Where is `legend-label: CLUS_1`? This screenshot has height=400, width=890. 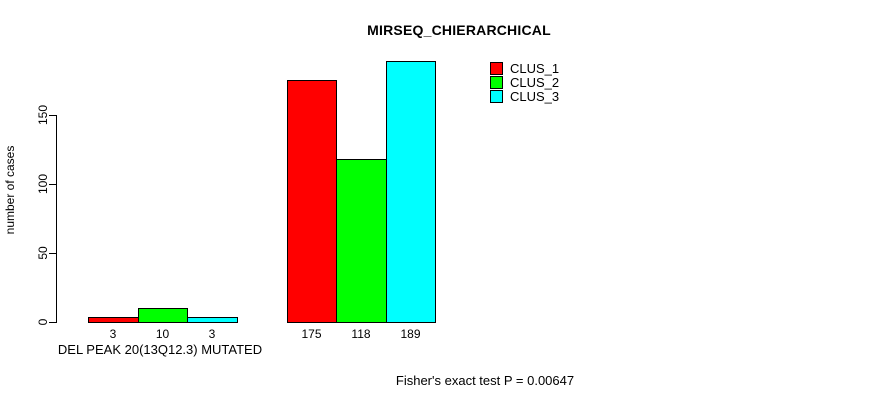 legend-label: CLUS_1 is located at coordinates (535, 69).